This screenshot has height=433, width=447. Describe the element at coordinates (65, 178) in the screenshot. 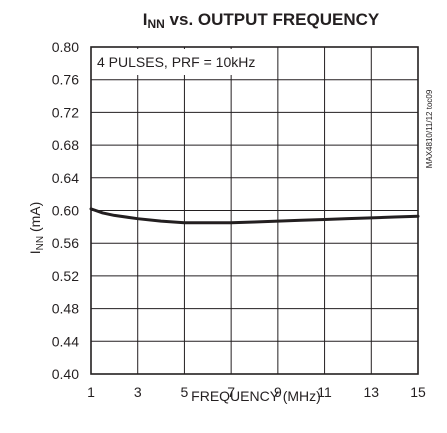

I see `y-tick-label: 0.64` at that location.